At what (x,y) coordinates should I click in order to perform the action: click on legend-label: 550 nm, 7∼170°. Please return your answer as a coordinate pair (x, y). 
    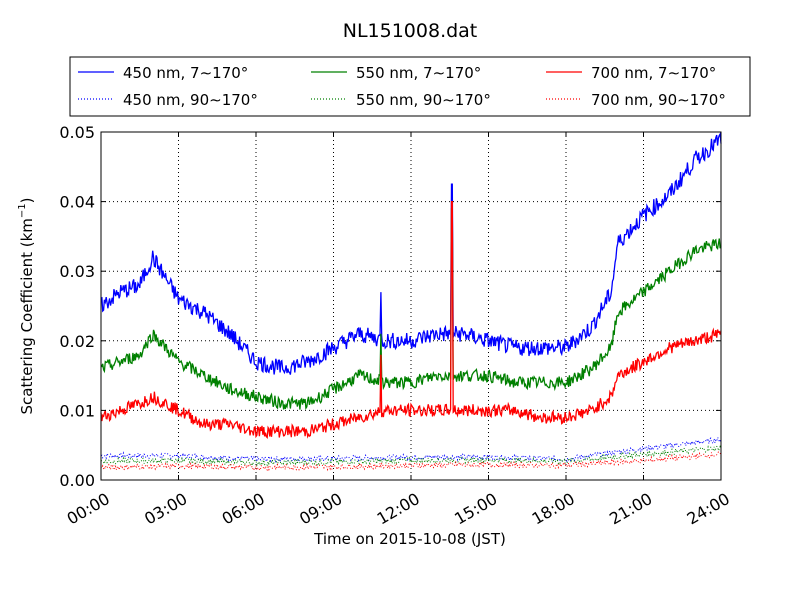
    Looking at the image, I should click on (418, 73).